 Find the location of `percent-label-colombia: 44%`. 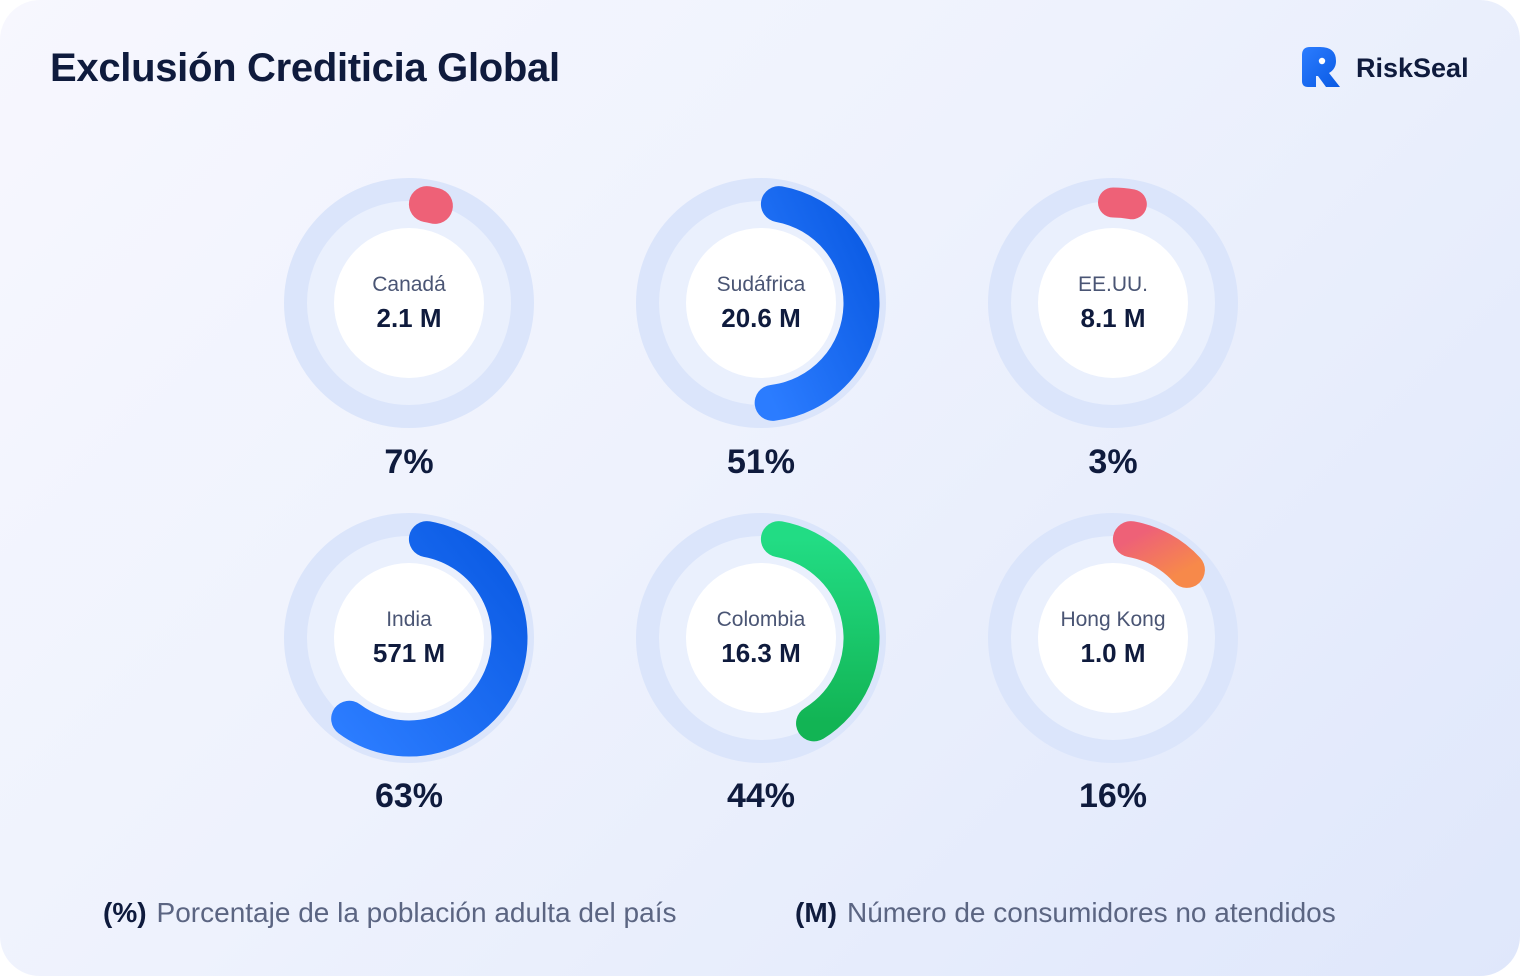

percent-label-colombia: 44% is located at coordinates (761, 796).